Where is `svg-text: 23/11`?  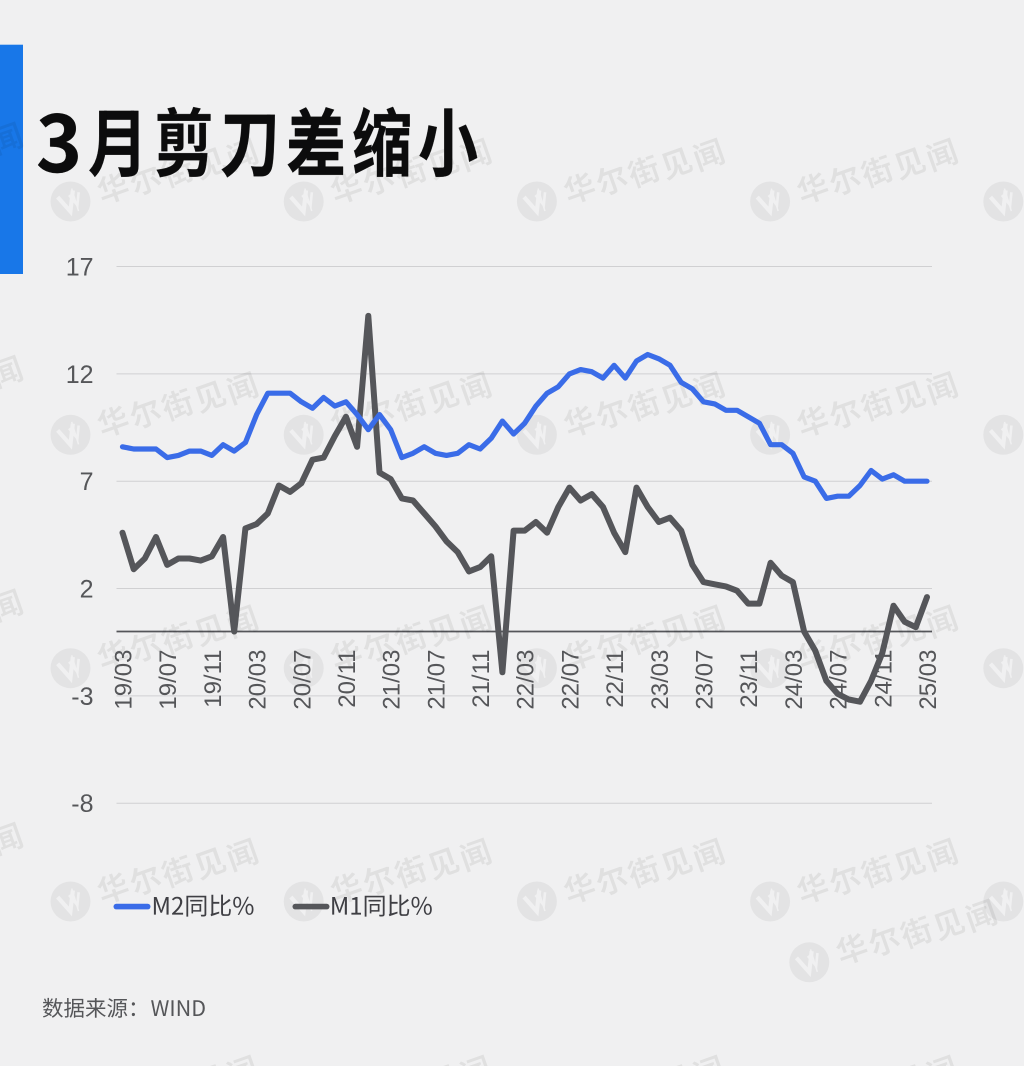
svg-text: 23/11 is located at coordinates (749, 679).